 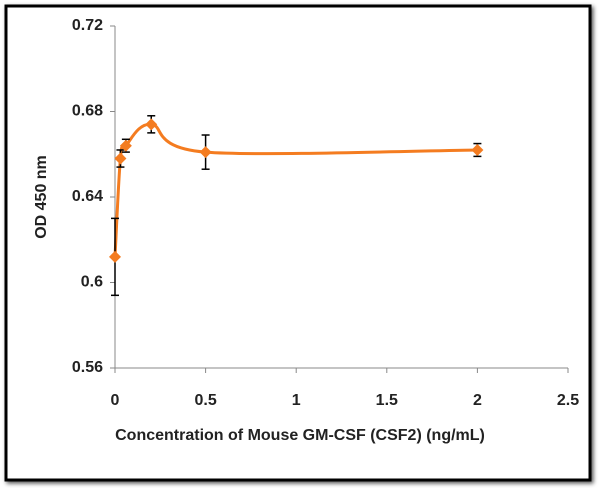 What do you see at coordinates (115, 400) in the screenshot?
I see `x-tick-label: 0` at bounding box center [115, 400].